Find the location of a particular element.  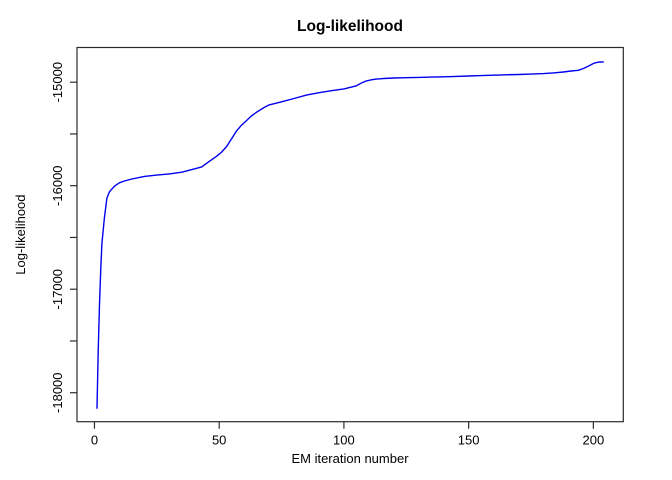

x-tick-label: 100 is located at coordinates (344, 440).